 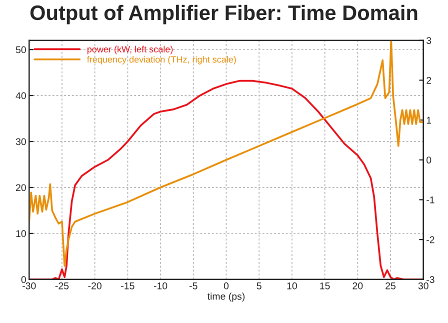 I want to click on x-tick-label: 15, so click(x=325, y=286).